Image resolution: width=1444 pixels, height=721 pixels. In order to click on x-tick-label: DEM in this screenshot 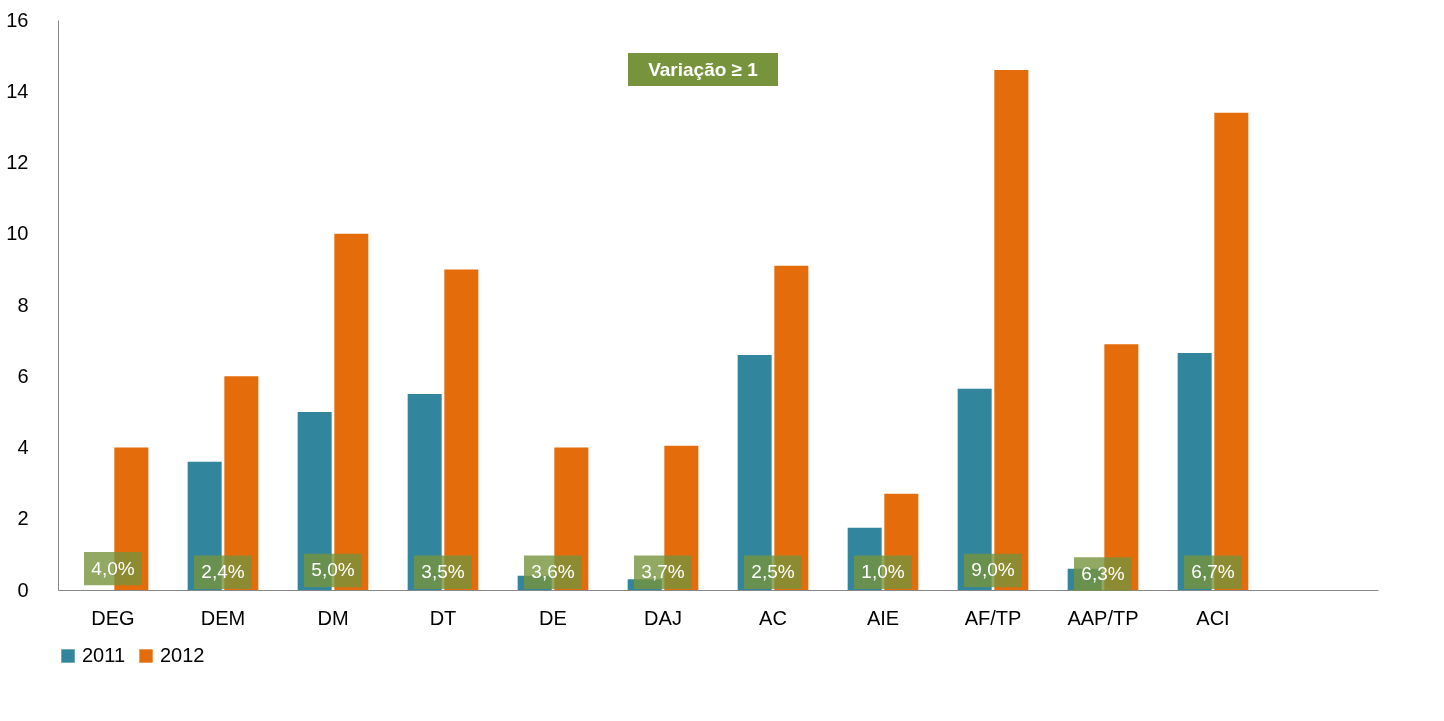, I will do `click(223, 617)`.